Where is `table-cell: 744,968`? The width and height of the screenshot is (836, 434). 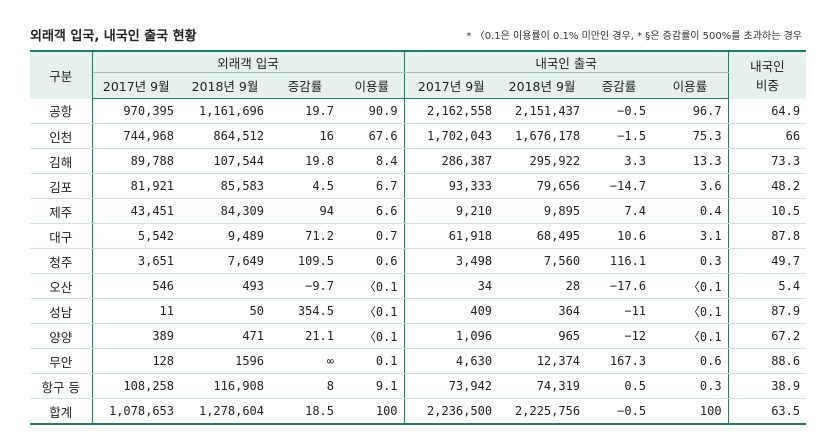
table-cell: 744,968 is located at coordinates (136, 136).